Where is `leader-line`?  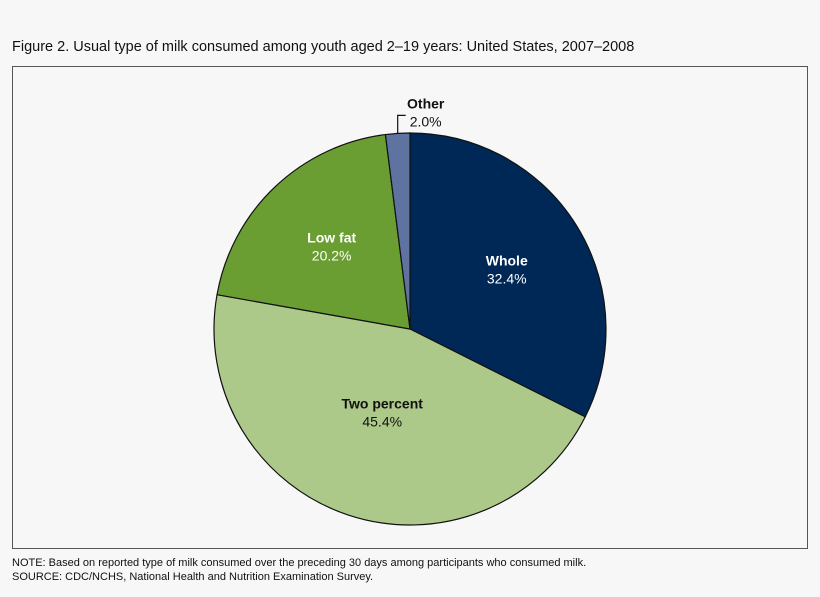
leader-line is located at coordinates (401, 124).